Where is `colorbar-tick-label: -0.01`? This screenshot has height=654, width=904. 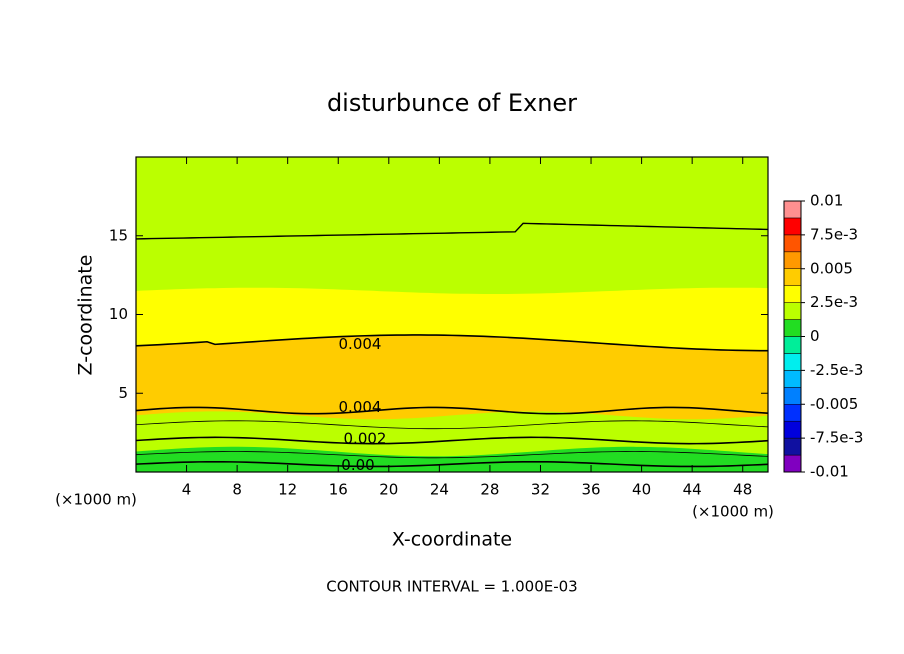 colorbar-tick-label: -0.01 is located at coordinates (829, 472).